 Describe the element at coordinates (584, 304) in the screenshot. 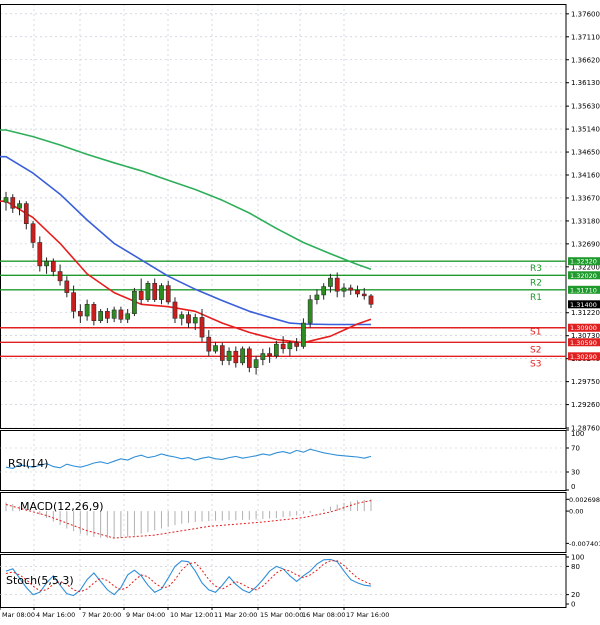

I see `current-price-bg` at that location.